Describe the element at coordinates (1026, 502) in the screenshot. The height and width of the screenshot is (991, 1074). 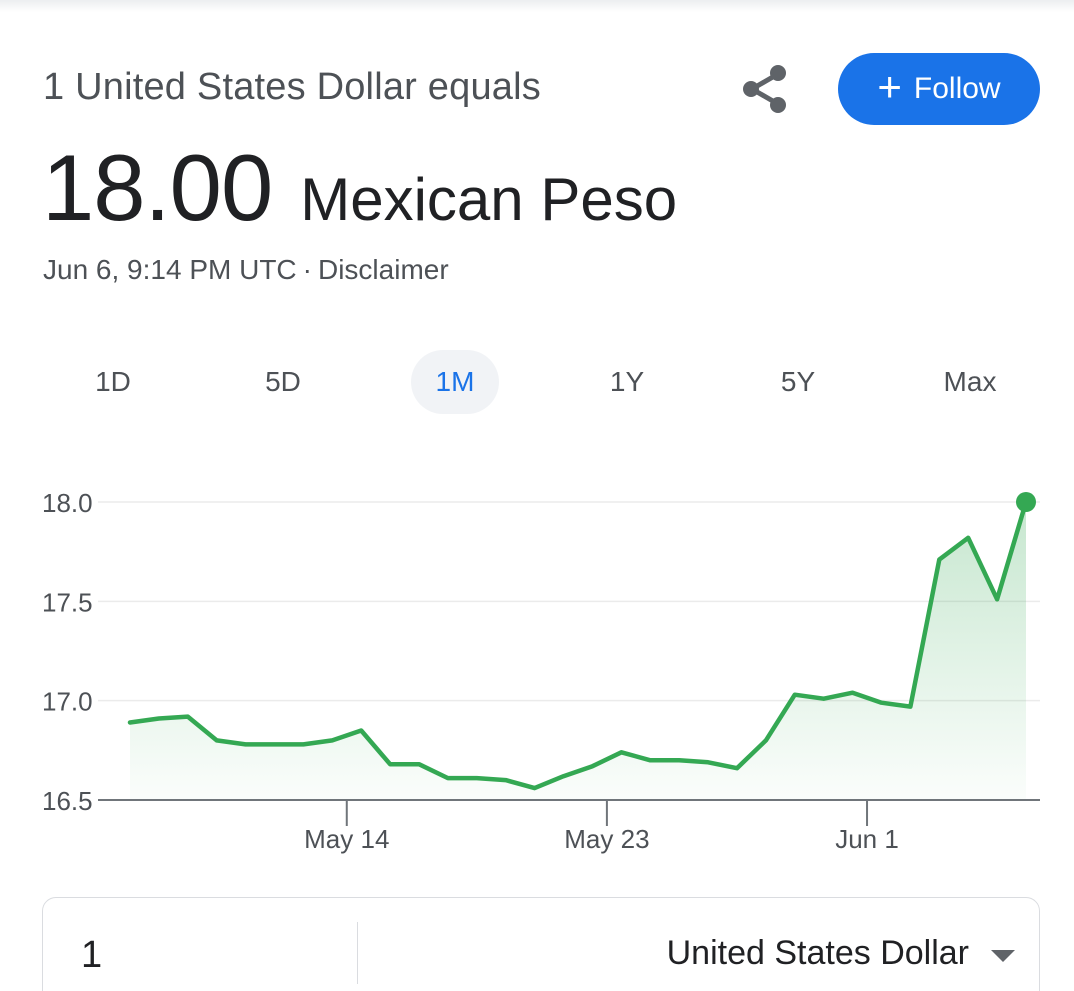
I see `latest-point-marker` at that location.